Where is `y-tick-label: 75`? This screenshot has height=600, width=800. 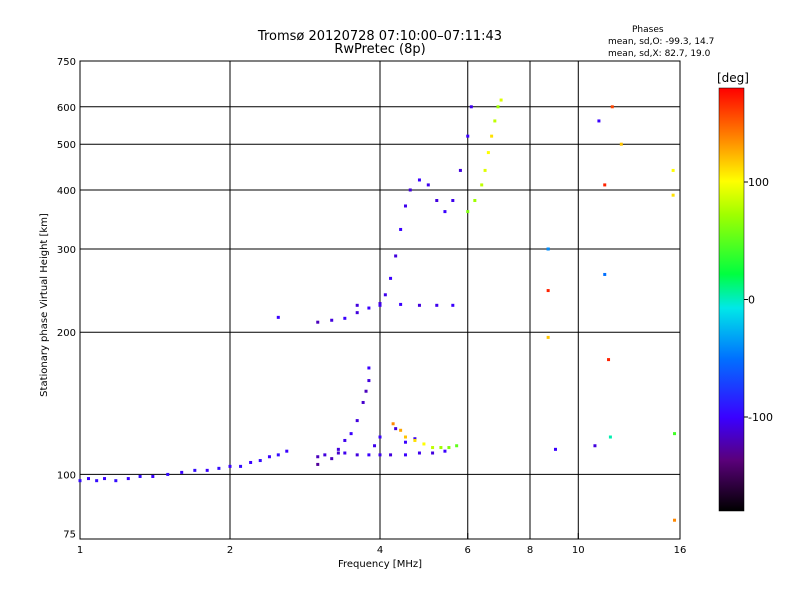
y-tick-label: 75 is located at coordinates (69, 534).